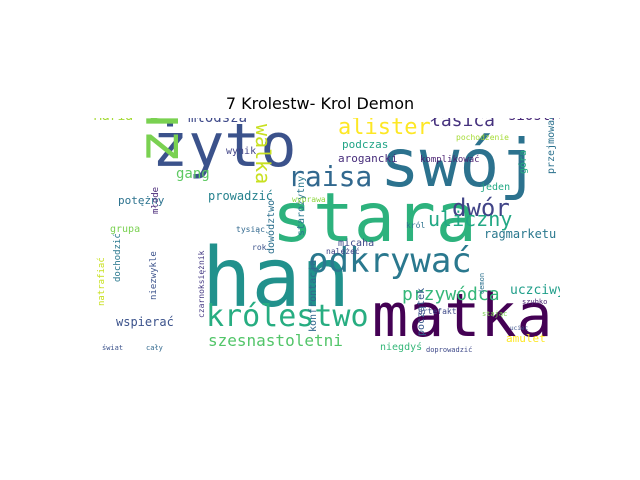 The height and width of the screenshot is (480, 640). What do you see at coordinates (523, 162) in the screenshot?
I see `word-40: góra` at bounding box center [523, 162].